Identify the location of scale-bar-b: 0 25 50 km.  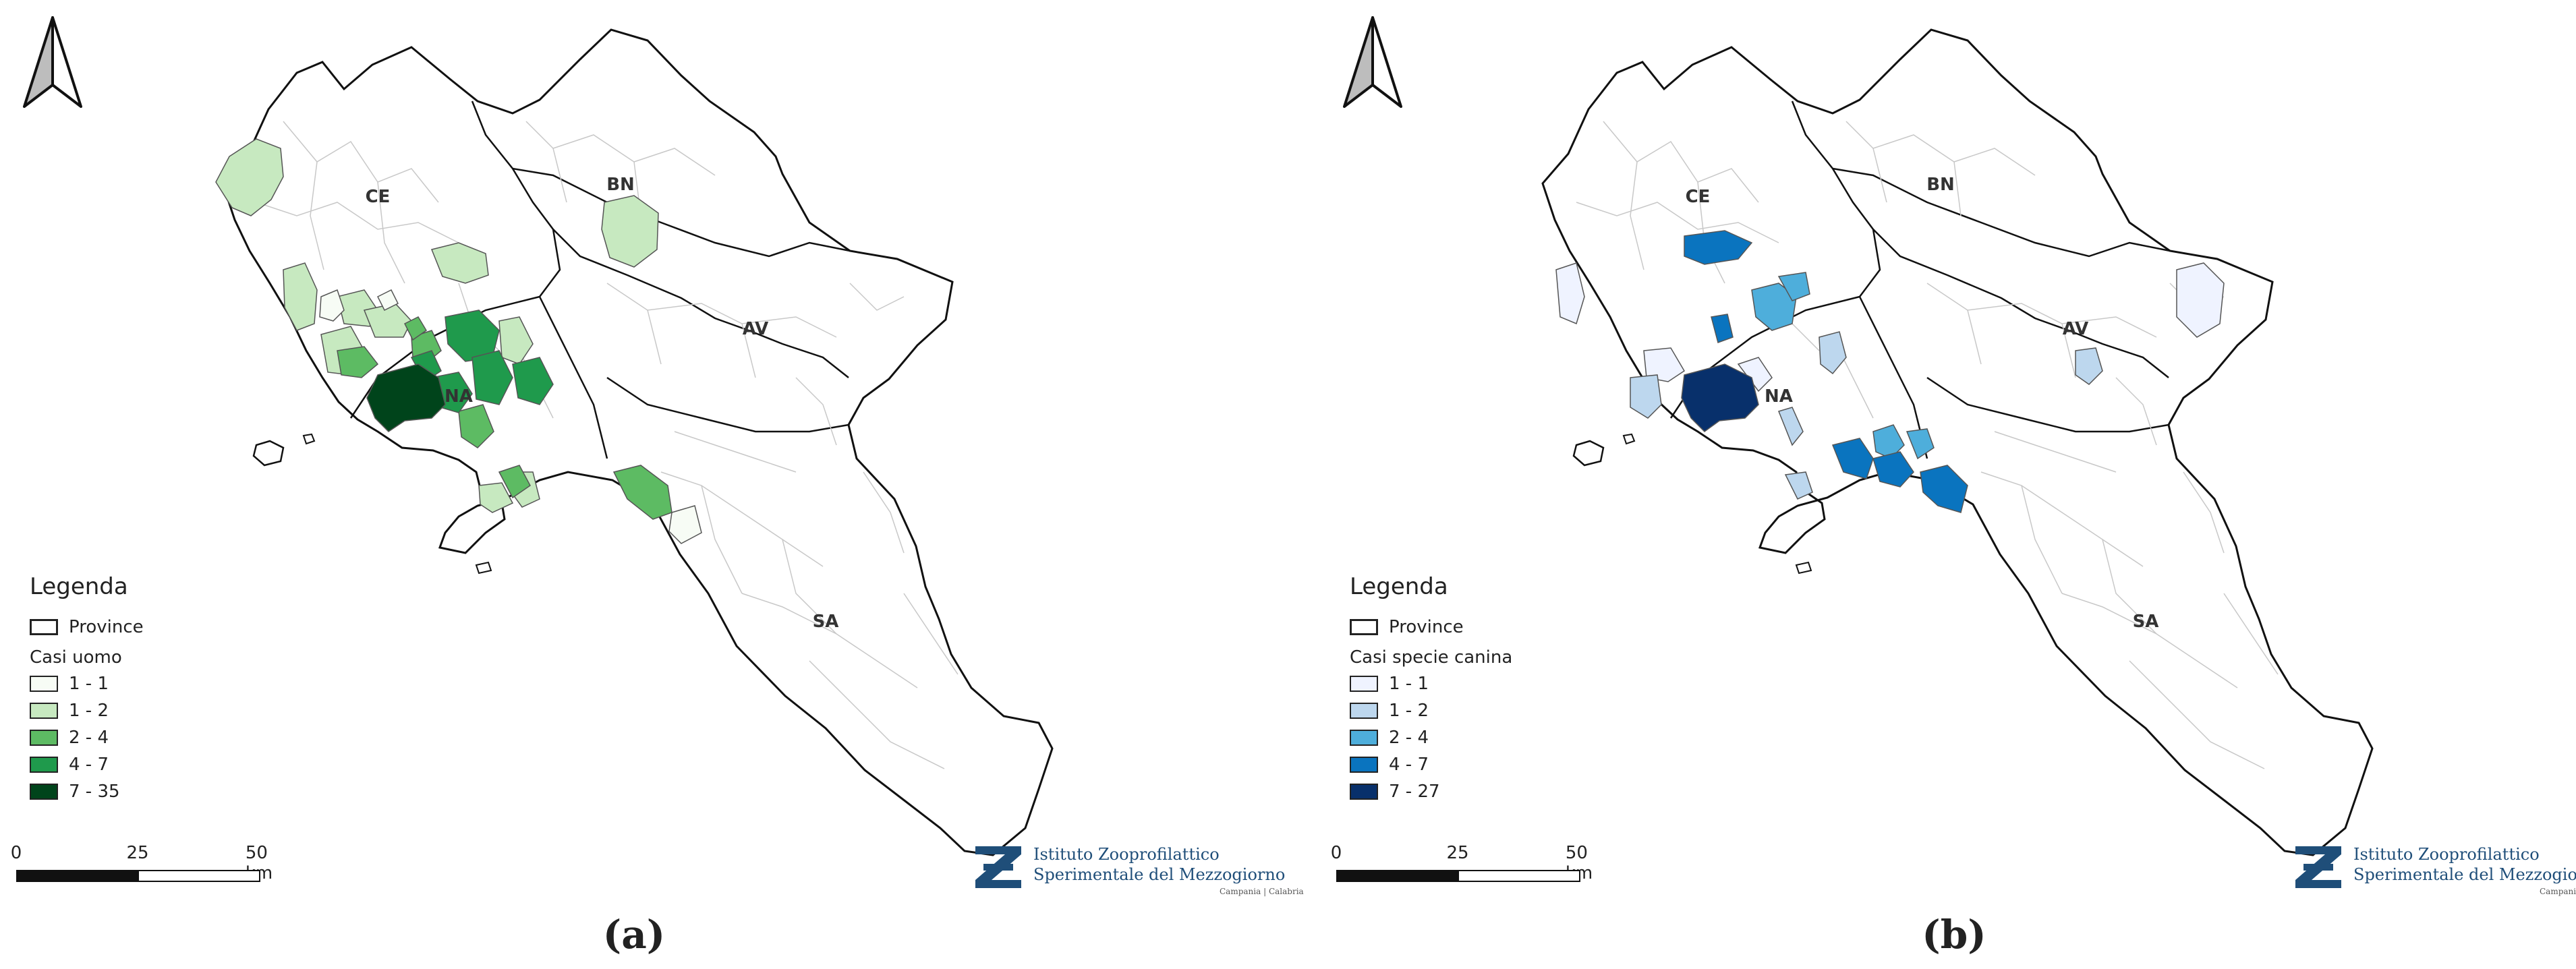
(1461, 863).